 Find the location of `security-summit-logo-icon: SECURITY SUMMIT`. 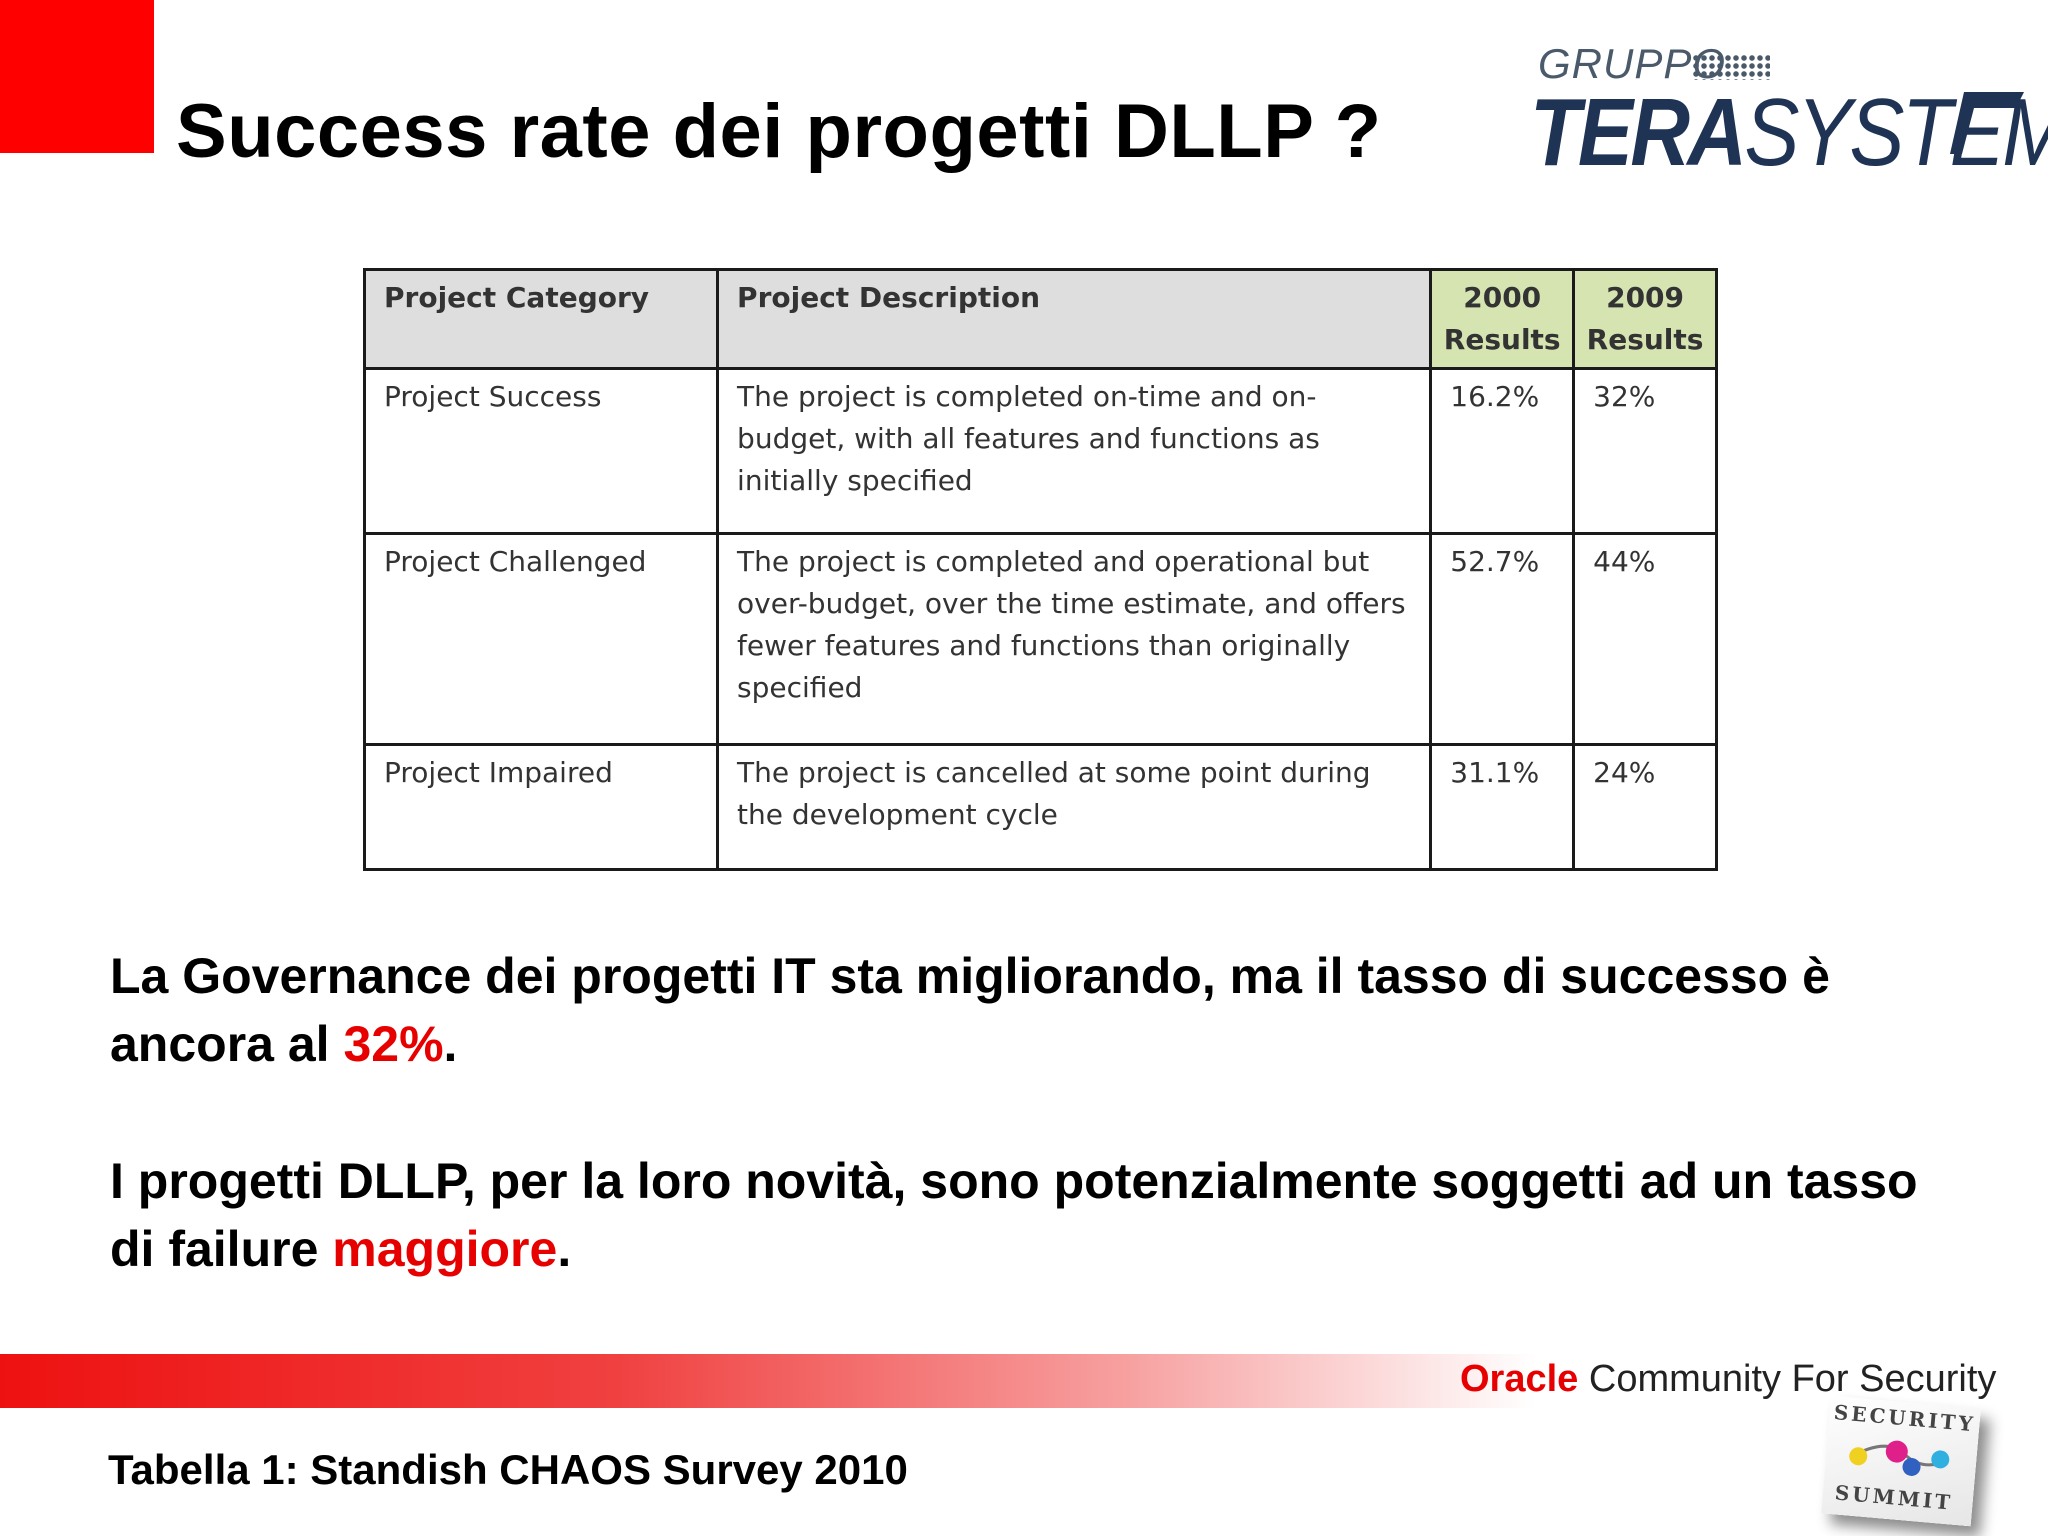

security-summit-logo-icon: SECURITY SUMMIT is located at coordinates (1901, 1461).